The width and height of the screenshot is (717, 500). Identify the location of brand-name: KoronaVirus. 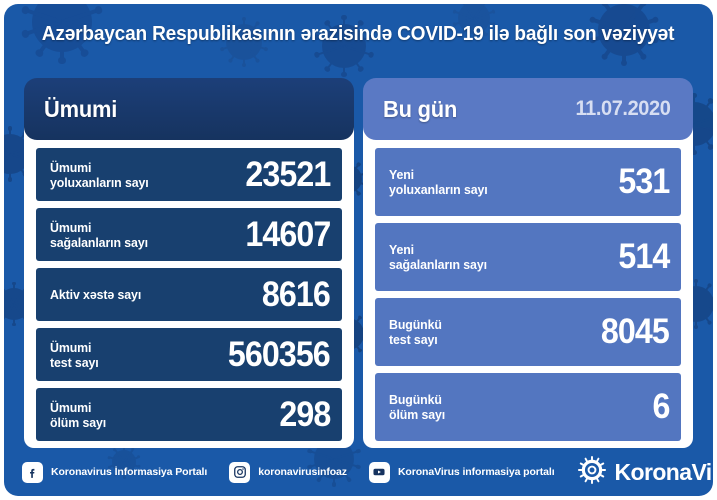
(663, 471).